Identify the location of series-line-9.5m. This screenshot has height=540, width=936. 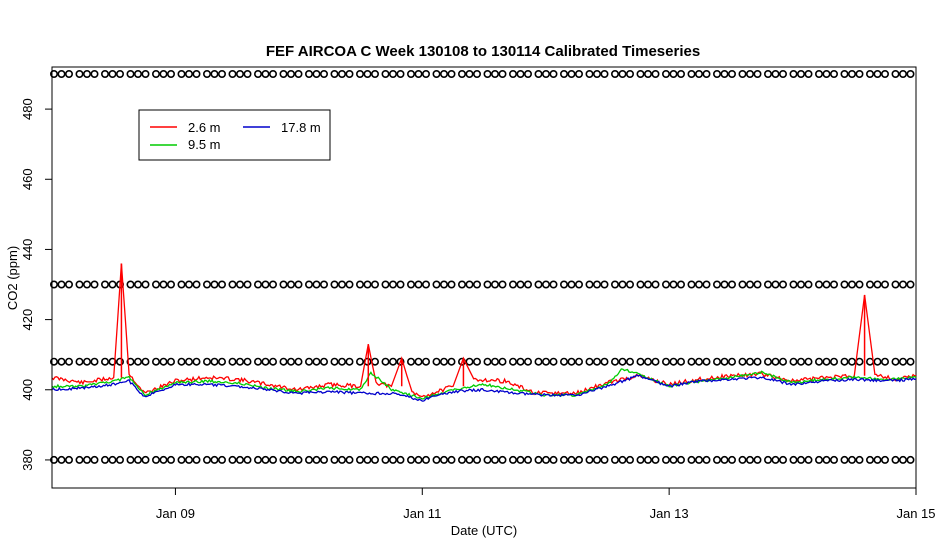
(484, 384).